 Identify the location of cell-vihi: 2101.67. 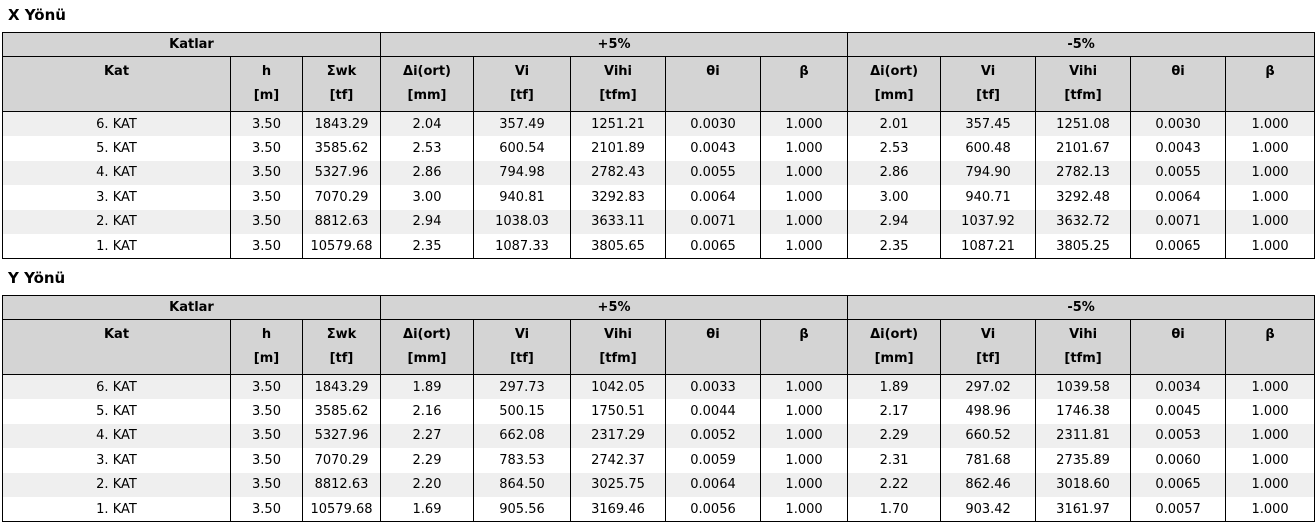
(1083, 148).